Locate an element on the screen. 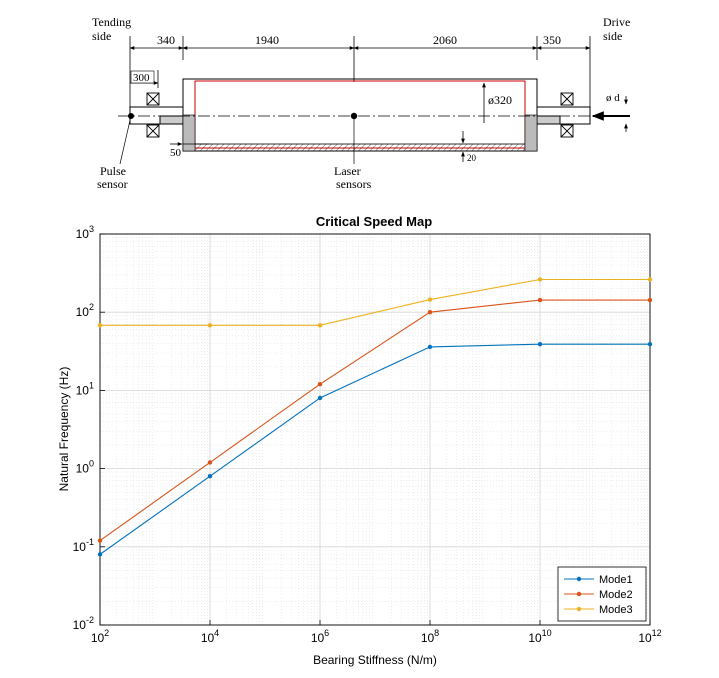  right-shaft is located at coordinates (563, 115).